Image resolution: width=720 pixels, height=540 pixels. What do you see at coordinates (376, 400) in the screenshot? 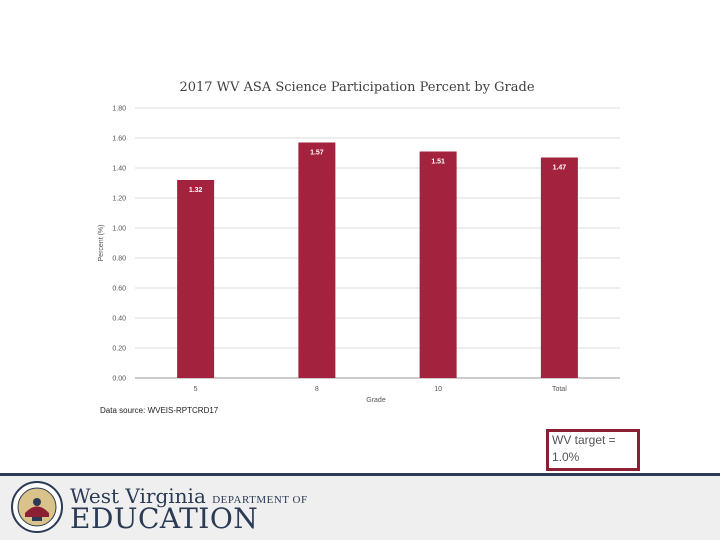
I see `x-axis-label: Grade` at bounding box center [376, 400].